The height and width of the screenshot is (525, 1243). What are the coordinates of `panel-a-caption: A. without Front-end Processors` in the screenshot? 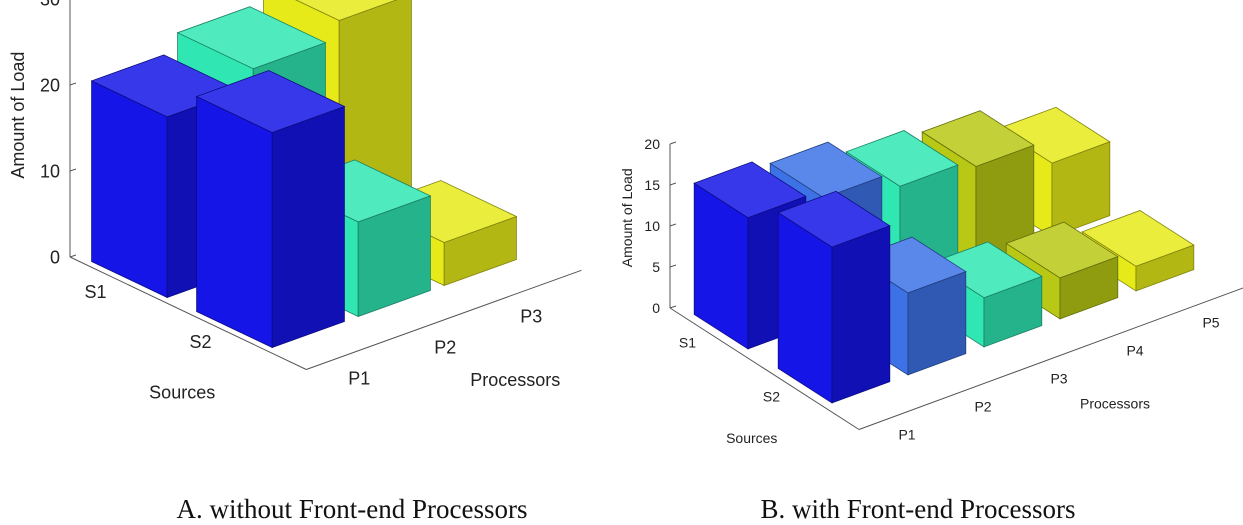 It's located at (352, 509).